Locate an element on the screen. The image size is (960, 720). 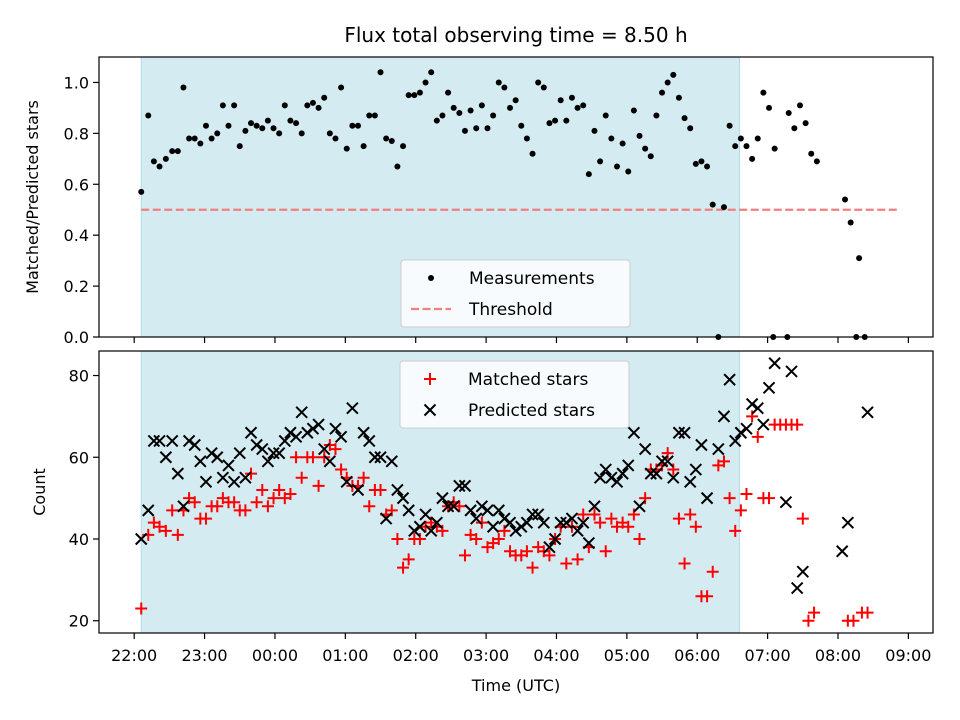
x-tick-label: 02:00 is located at coordinates (416, 655).